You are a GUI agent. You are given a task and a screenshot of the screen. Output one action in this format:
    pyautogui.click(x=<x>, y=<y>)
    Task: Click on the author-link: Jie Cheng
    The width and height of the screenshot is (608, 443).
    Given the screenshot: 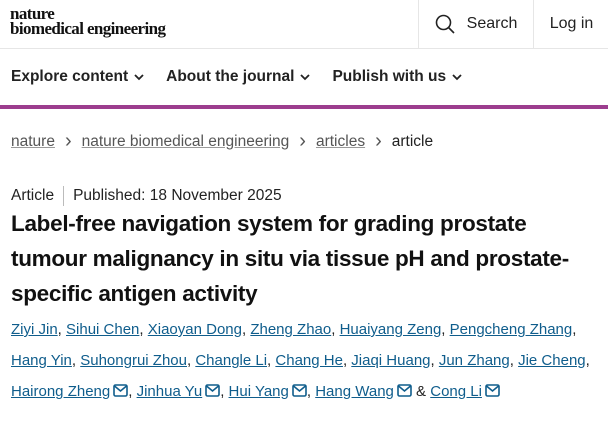 What is the action you would take?
    pyautogui.click(x=552, y=360)
    